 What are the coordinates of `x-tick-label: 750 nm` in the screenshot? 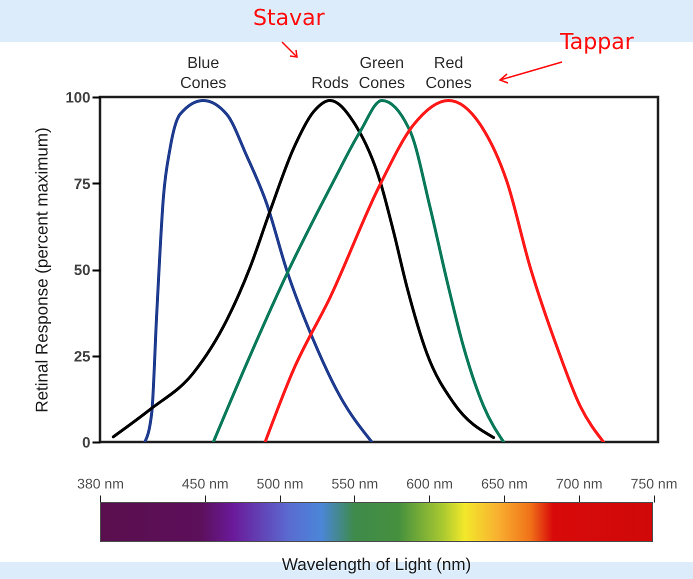 It's located at (654, 484).